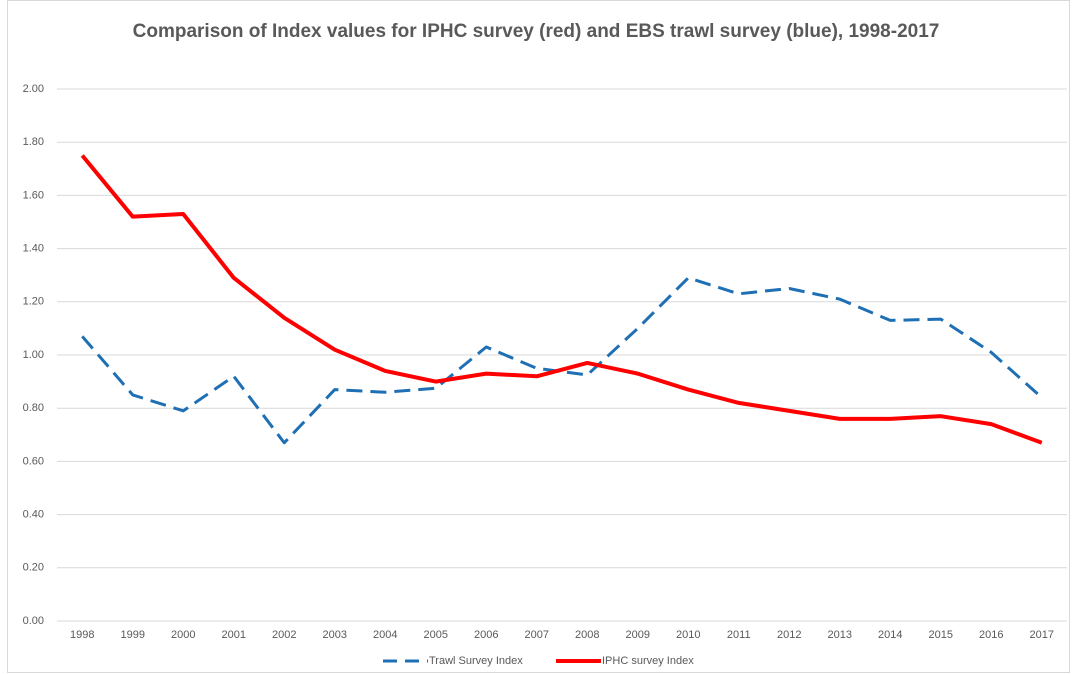  What do you see at coordinates (33, 89) in the screenshot?
I see `y-tick-label: 2.00` at bounding box center [33, 89].